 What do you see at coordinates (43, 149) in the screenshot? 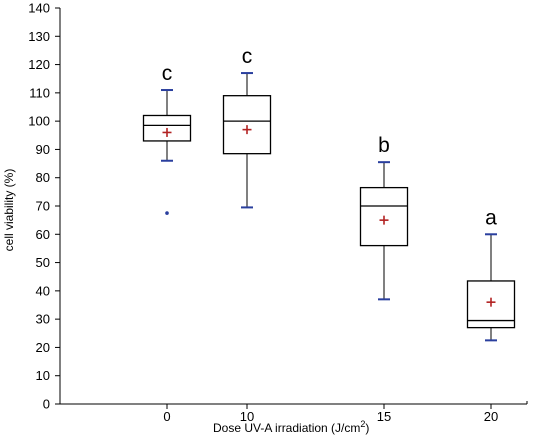
I see `y-tick-label: 90` at bounding box center [43, 149].